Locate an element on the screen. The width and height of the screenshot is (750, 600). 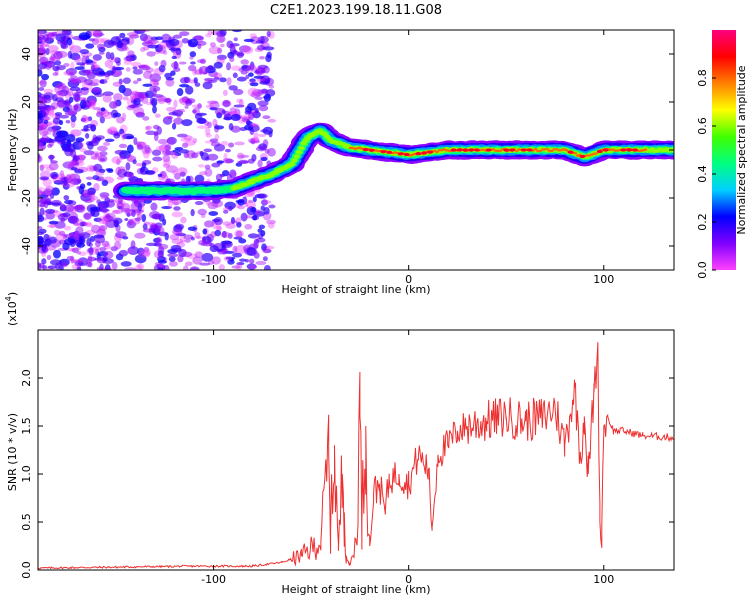
colorbar-tick-label: 0.6 is located at coordinates (702, 126).